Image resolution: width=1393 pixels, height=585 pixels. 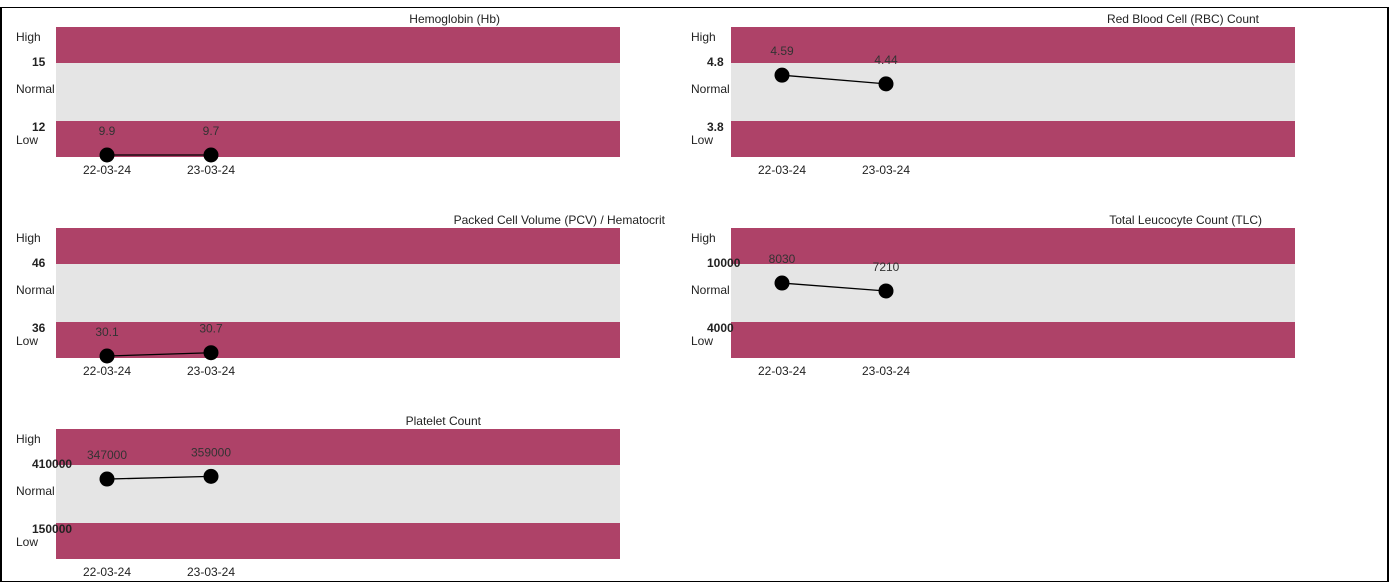 What do you see at coordinates (715, 127) in the screenshot?
I see `lower-limit-label: 3.8` at bounding box center [715, 127].